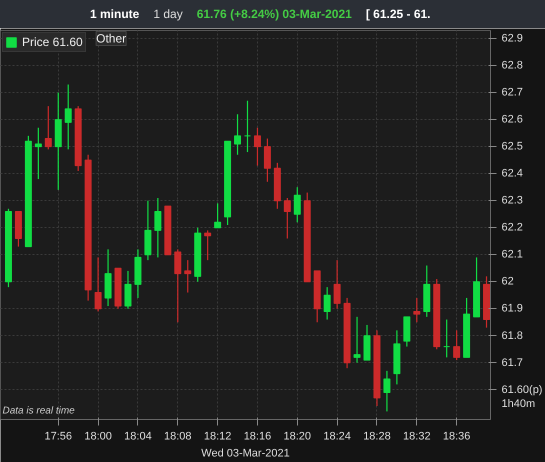 The image size is (545, 462). I want to click on legend-label: Price 61.60, so click(52, 42).